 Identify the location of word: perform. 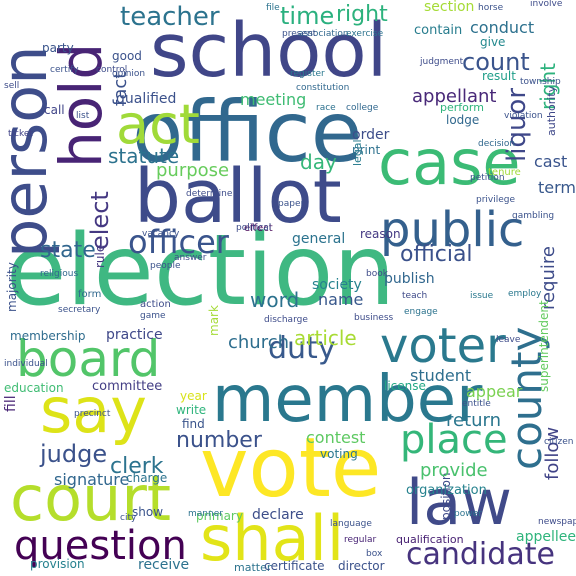
(462, 107).